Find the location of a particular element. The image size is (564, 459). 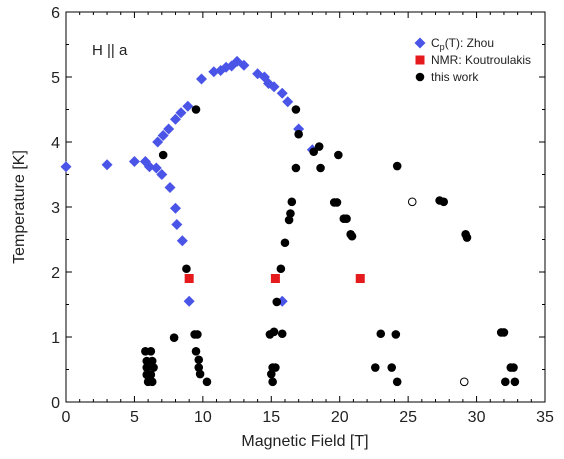

legend-label: this work is located at coordinates (455, 77).